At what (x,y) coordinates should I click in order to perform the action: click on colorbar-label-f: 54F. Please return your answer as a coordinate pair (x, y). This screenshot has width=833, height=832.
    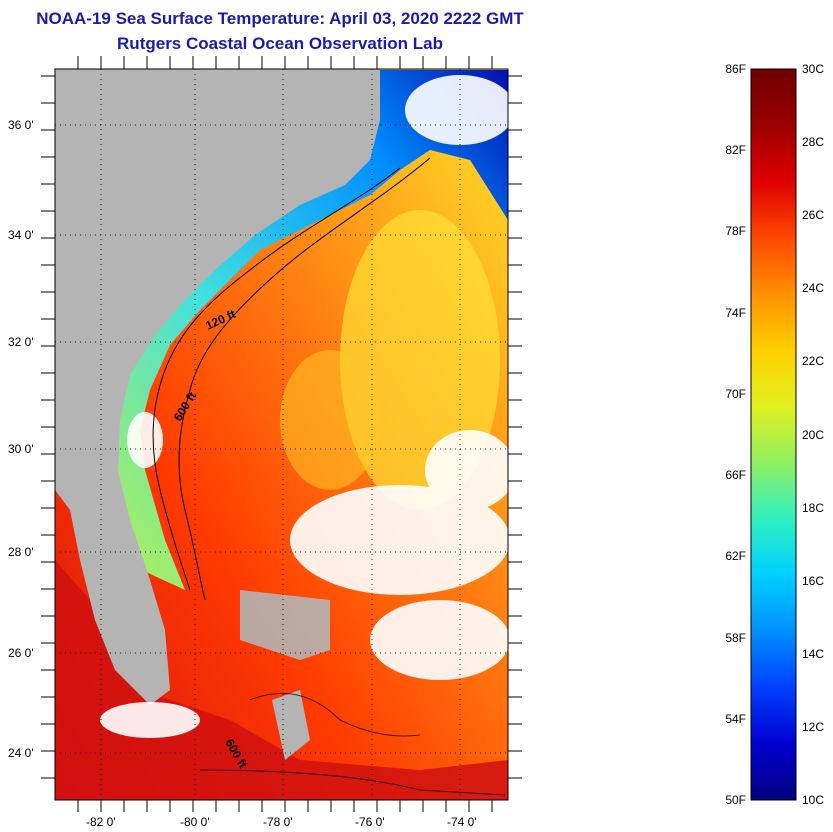
    Looking at the image, I should click on (735, 718).